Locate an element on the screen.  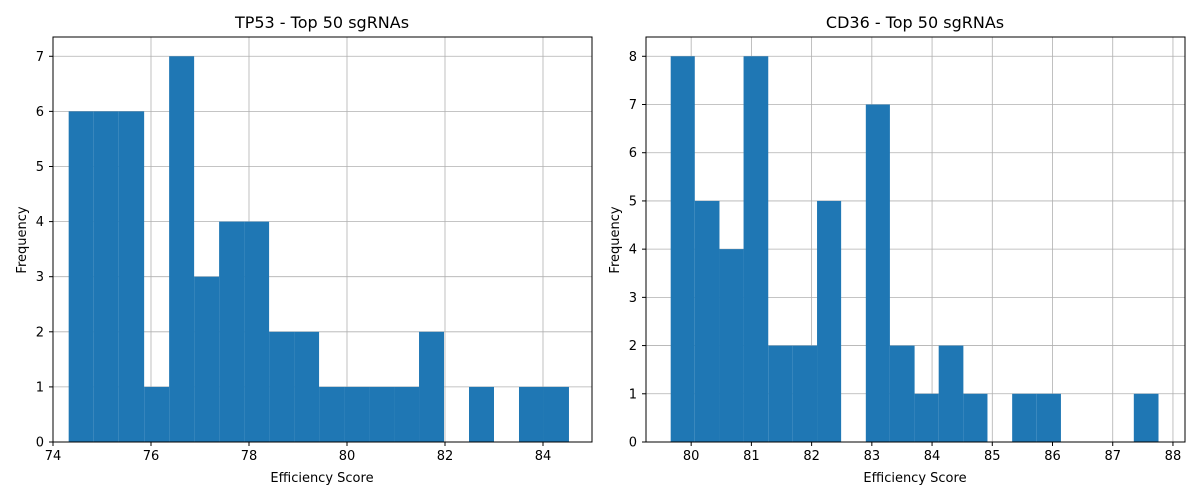
tp53-x-tick-label: 82 is located at coordinates (445, 456).